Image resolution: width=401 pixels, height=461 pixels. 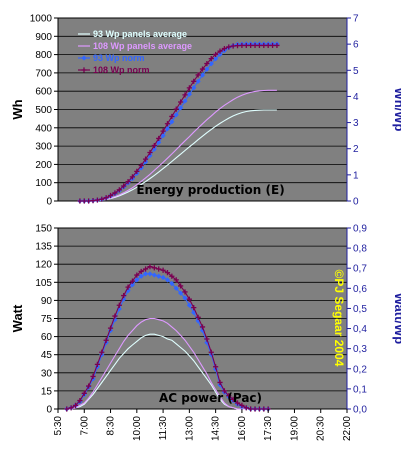 I want to click on y-tick-label: 30, so click(x=47, y=373).